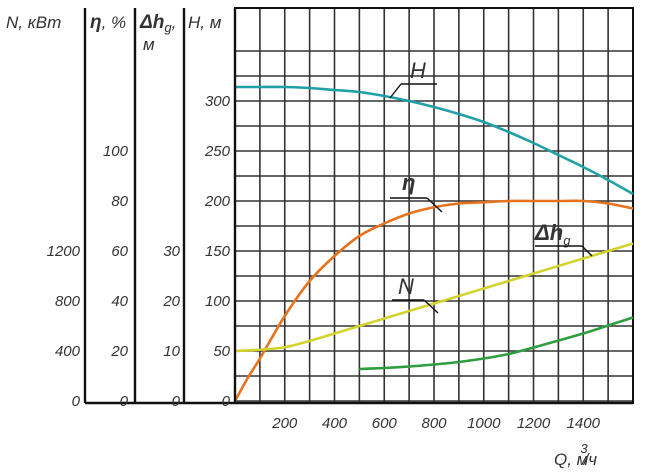 This screenshot has height=472, width=649. Describe the element at coordinates (168, 27) in the screenshot. I see `axis-header-dh-sub: g` at that location.